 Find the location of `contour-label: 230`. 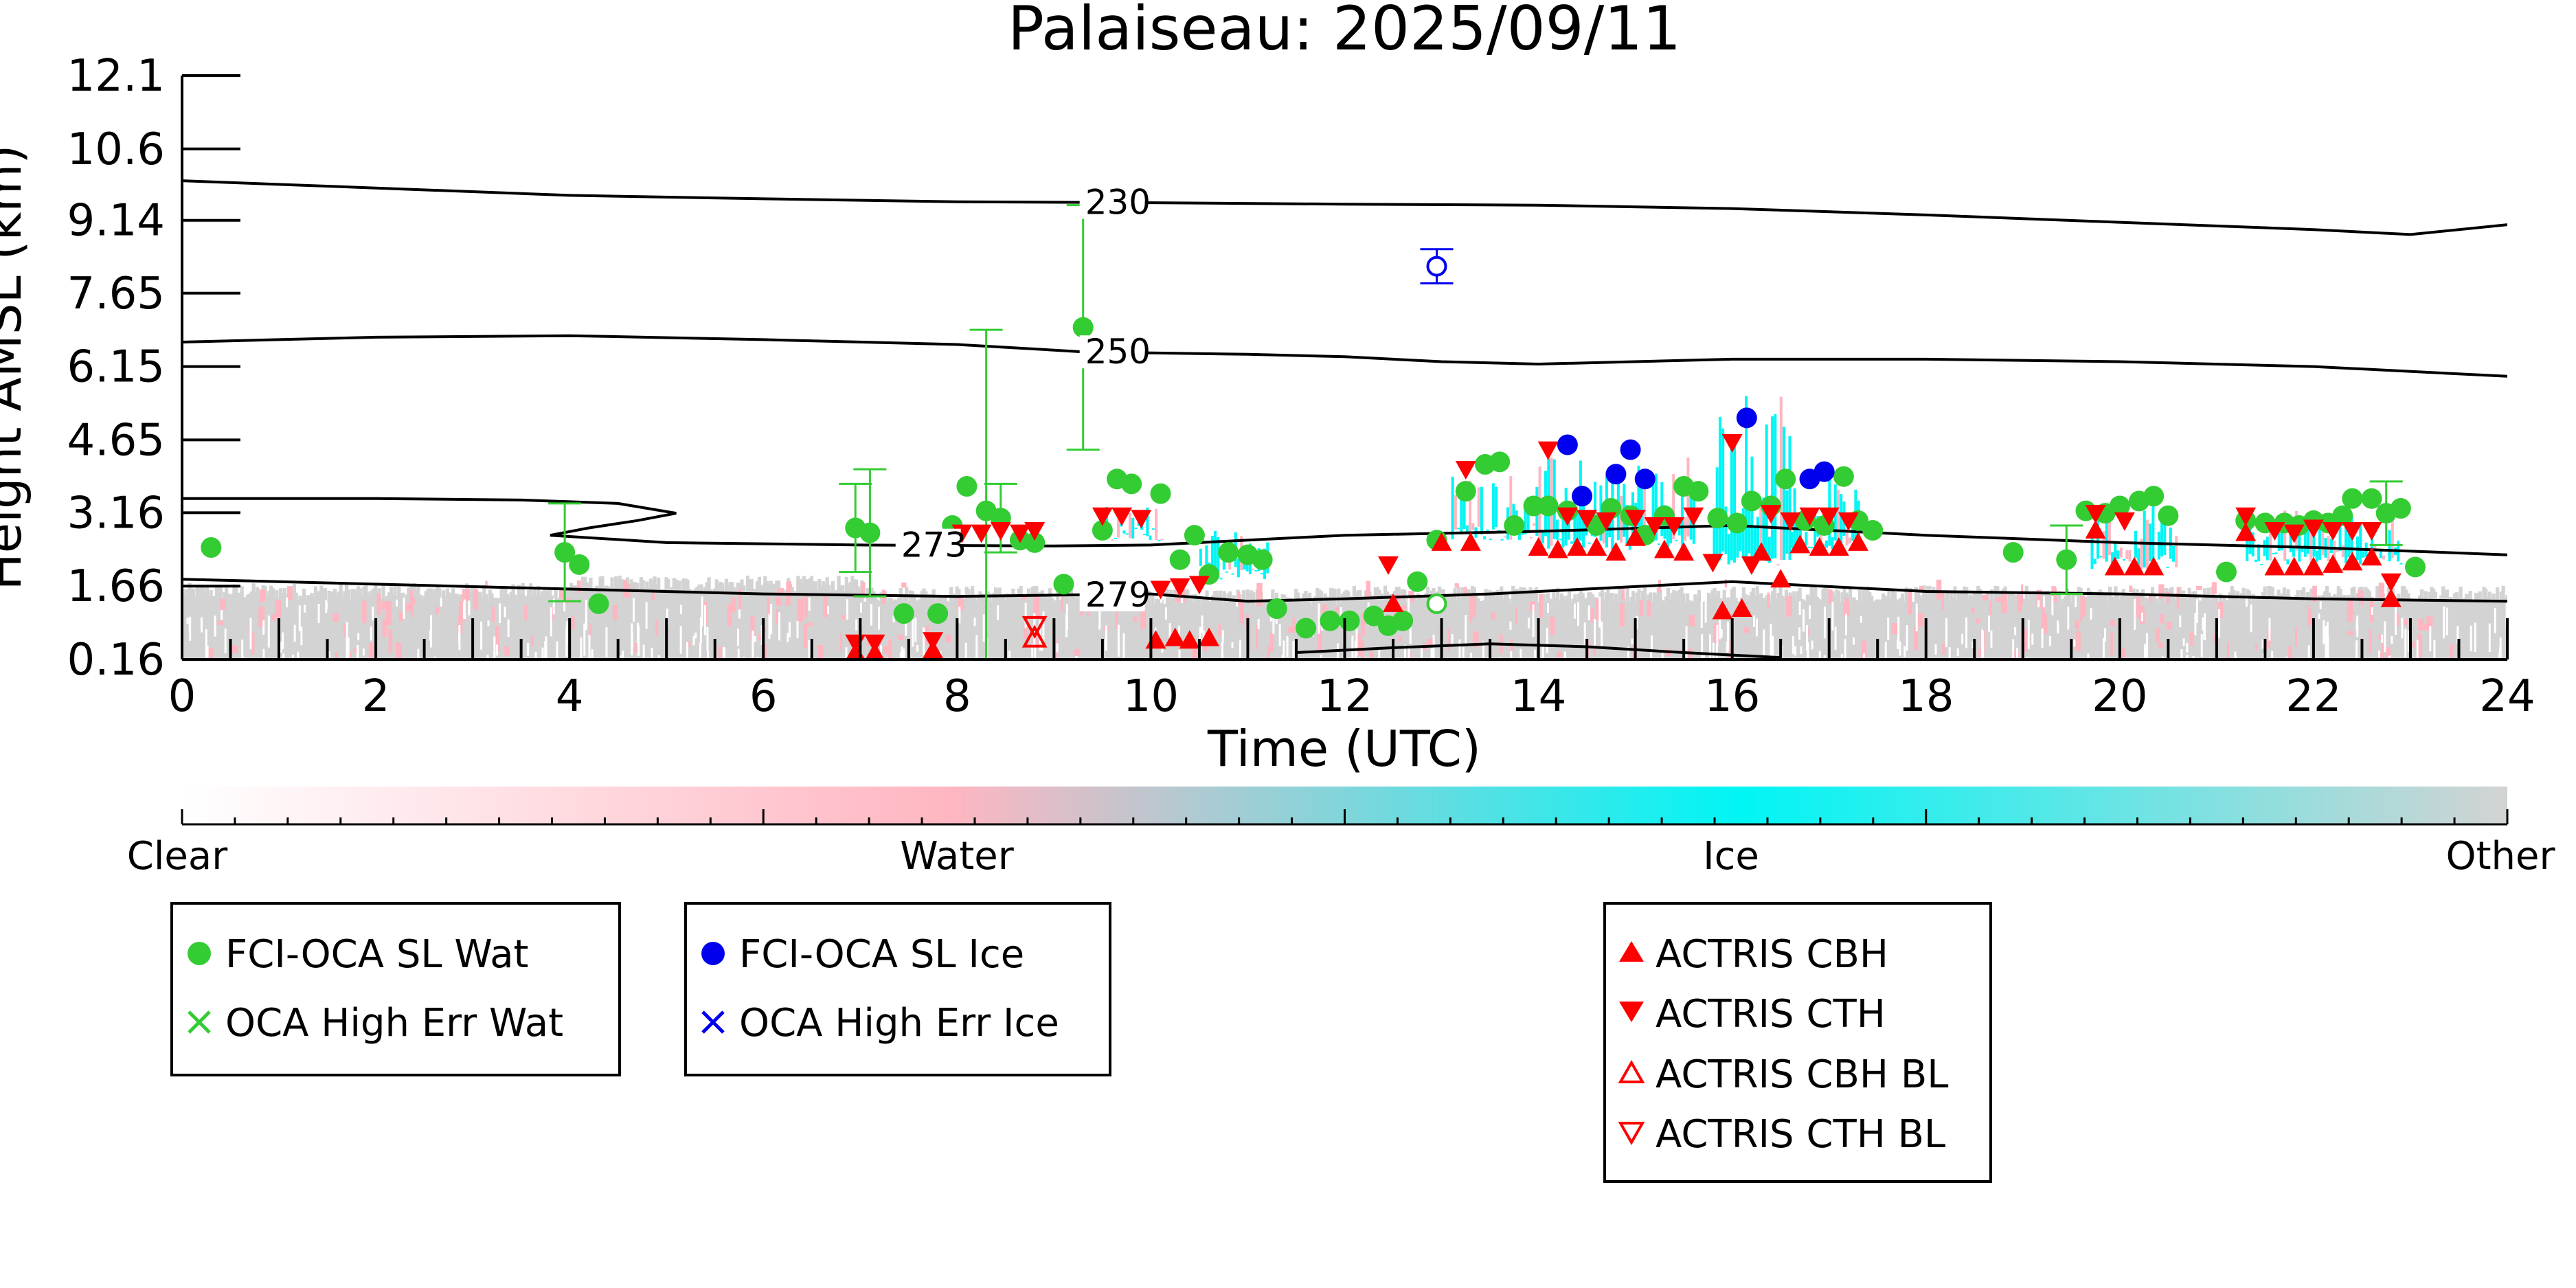

contour-label: 230 is located at coordinates (1118, 203).